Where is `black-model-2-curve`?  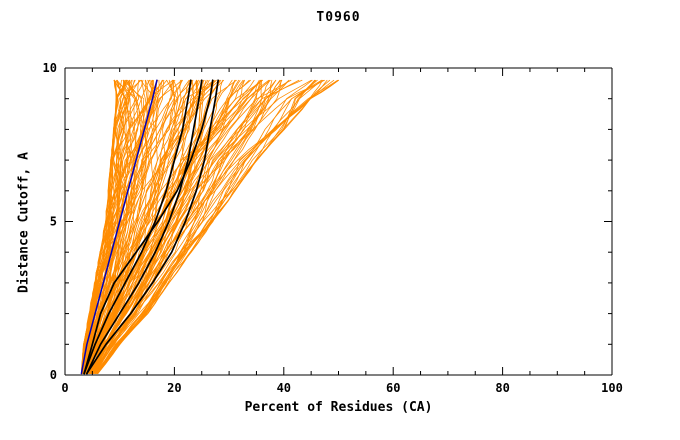
black-model-2-curve is located at coordinates (144, 227).